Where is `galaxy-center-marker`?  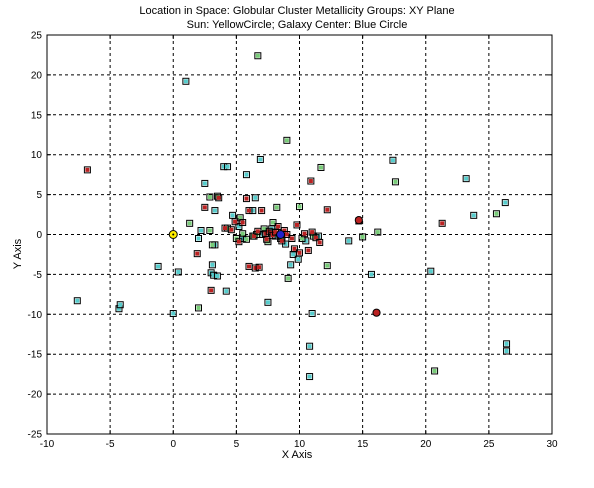 galaxy-center-marker is located at coordinates (281, 234).